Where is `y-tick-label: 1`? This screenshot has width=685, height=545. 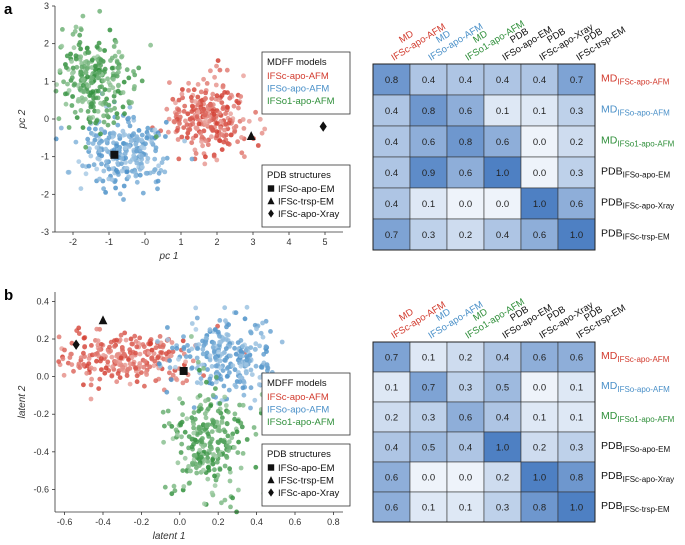 y-tick-label: 1 is located at coordinates (46, 81).